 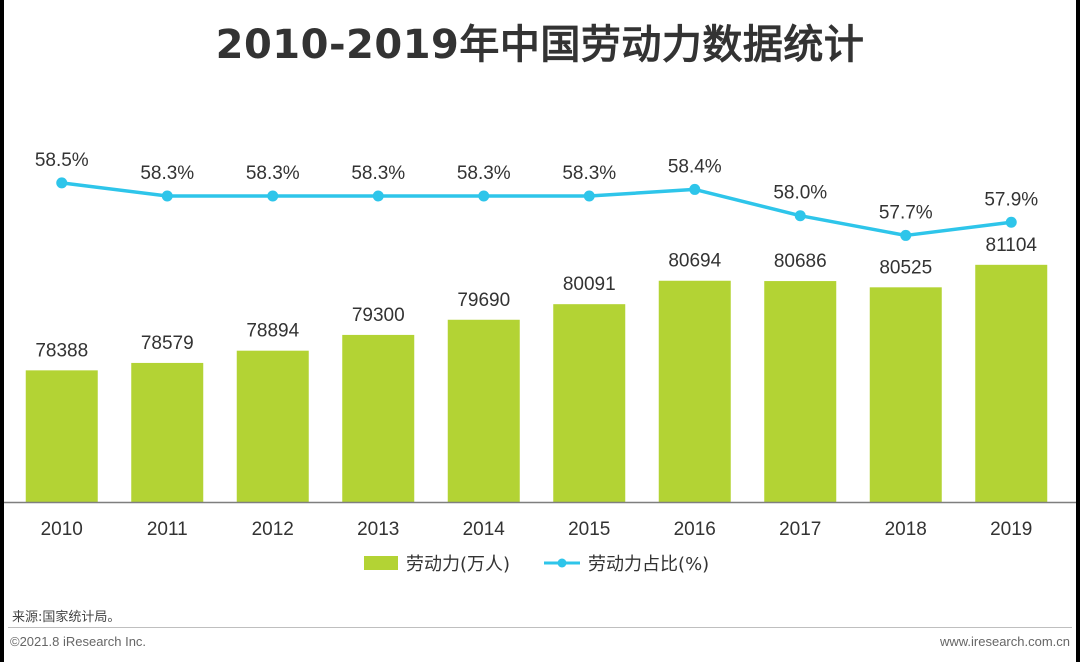 I want to click on ratio-value-label-2017: 58.0%, so click(x=800, y=193).